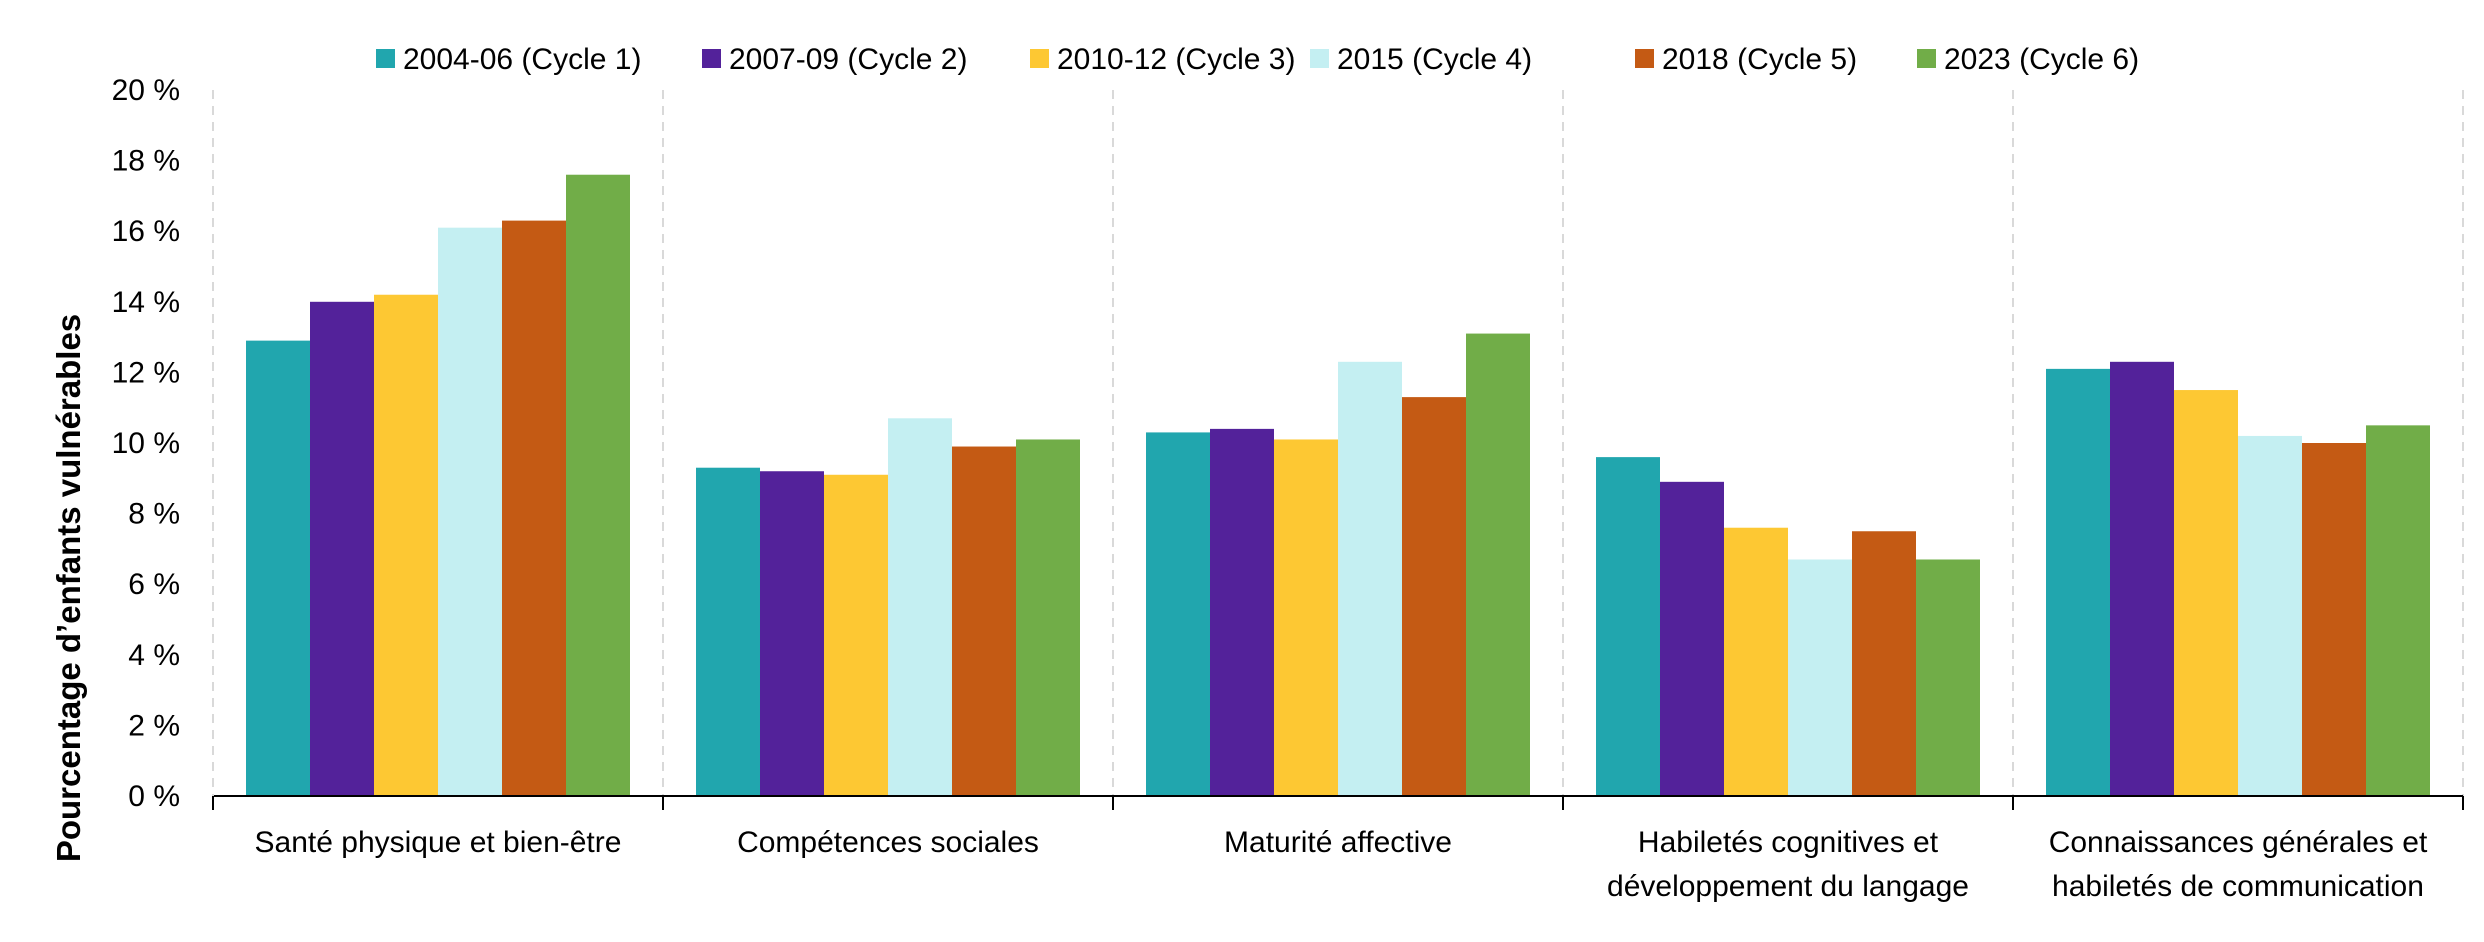 The height and width of the screenshot is (942, 2484). I want to click on category-label: Compétences sociales, so click(888, 842).